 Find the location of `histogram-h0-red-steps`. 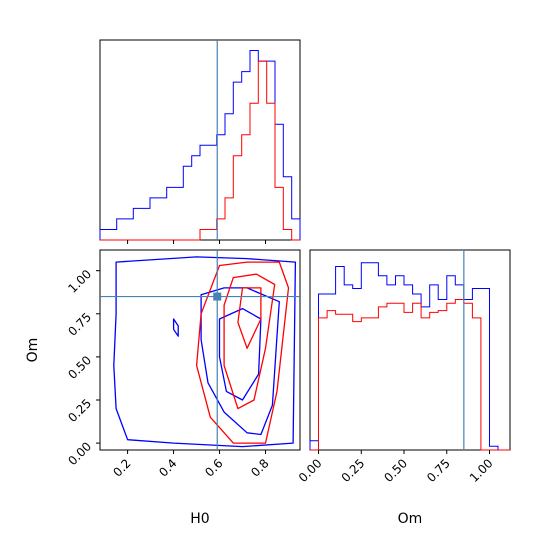

histogram-h0-red-steps is located at coordinates (200, 150).